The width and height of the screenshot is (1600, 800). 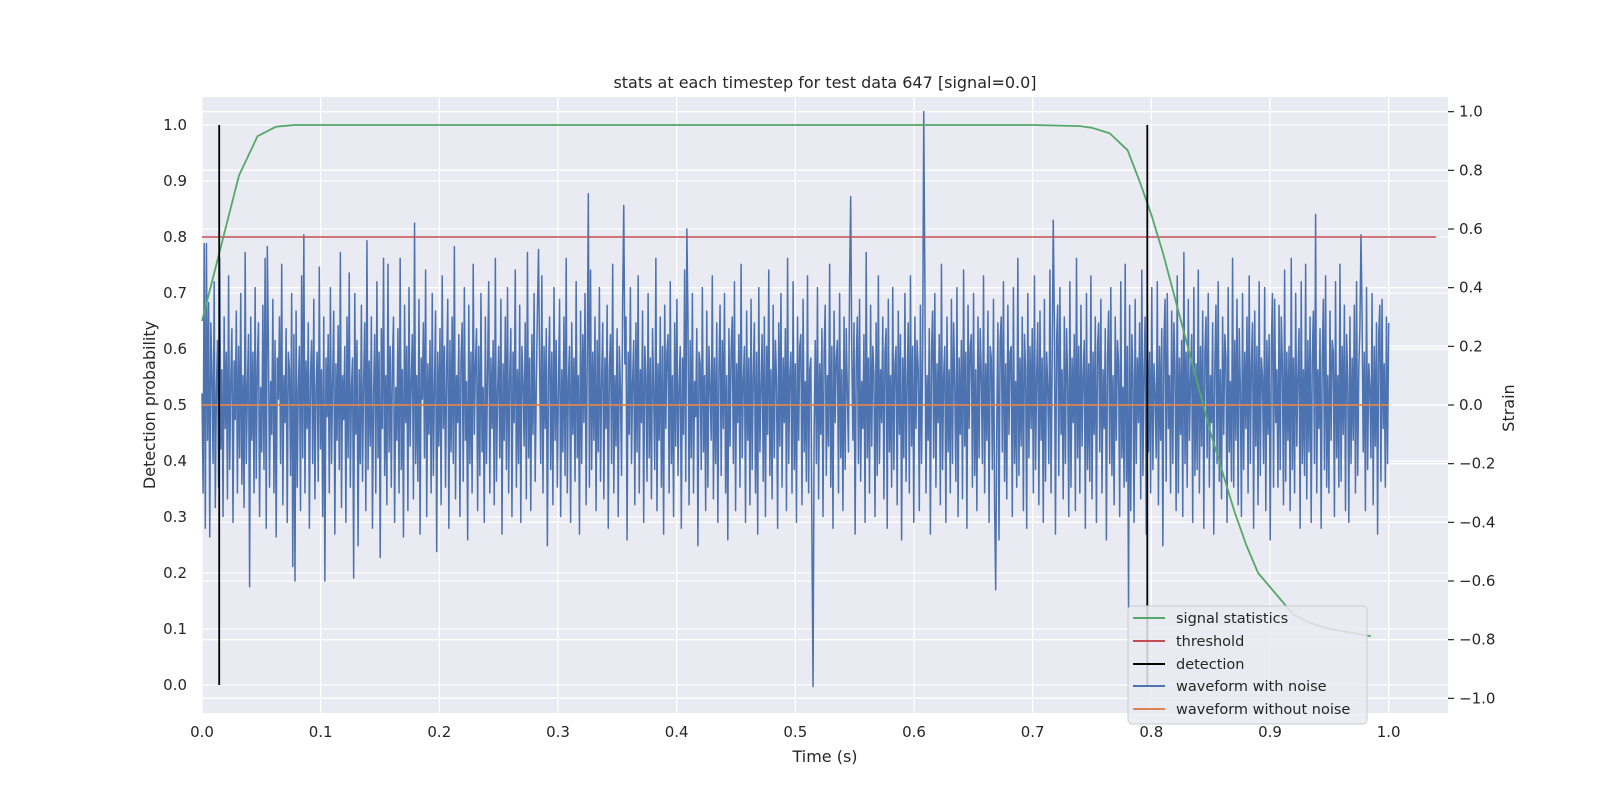 What do you see at coordinates (175, 237) in the screenshot?
I see `y-left-tick-label: 0.8` at bounding box center [175, 237].